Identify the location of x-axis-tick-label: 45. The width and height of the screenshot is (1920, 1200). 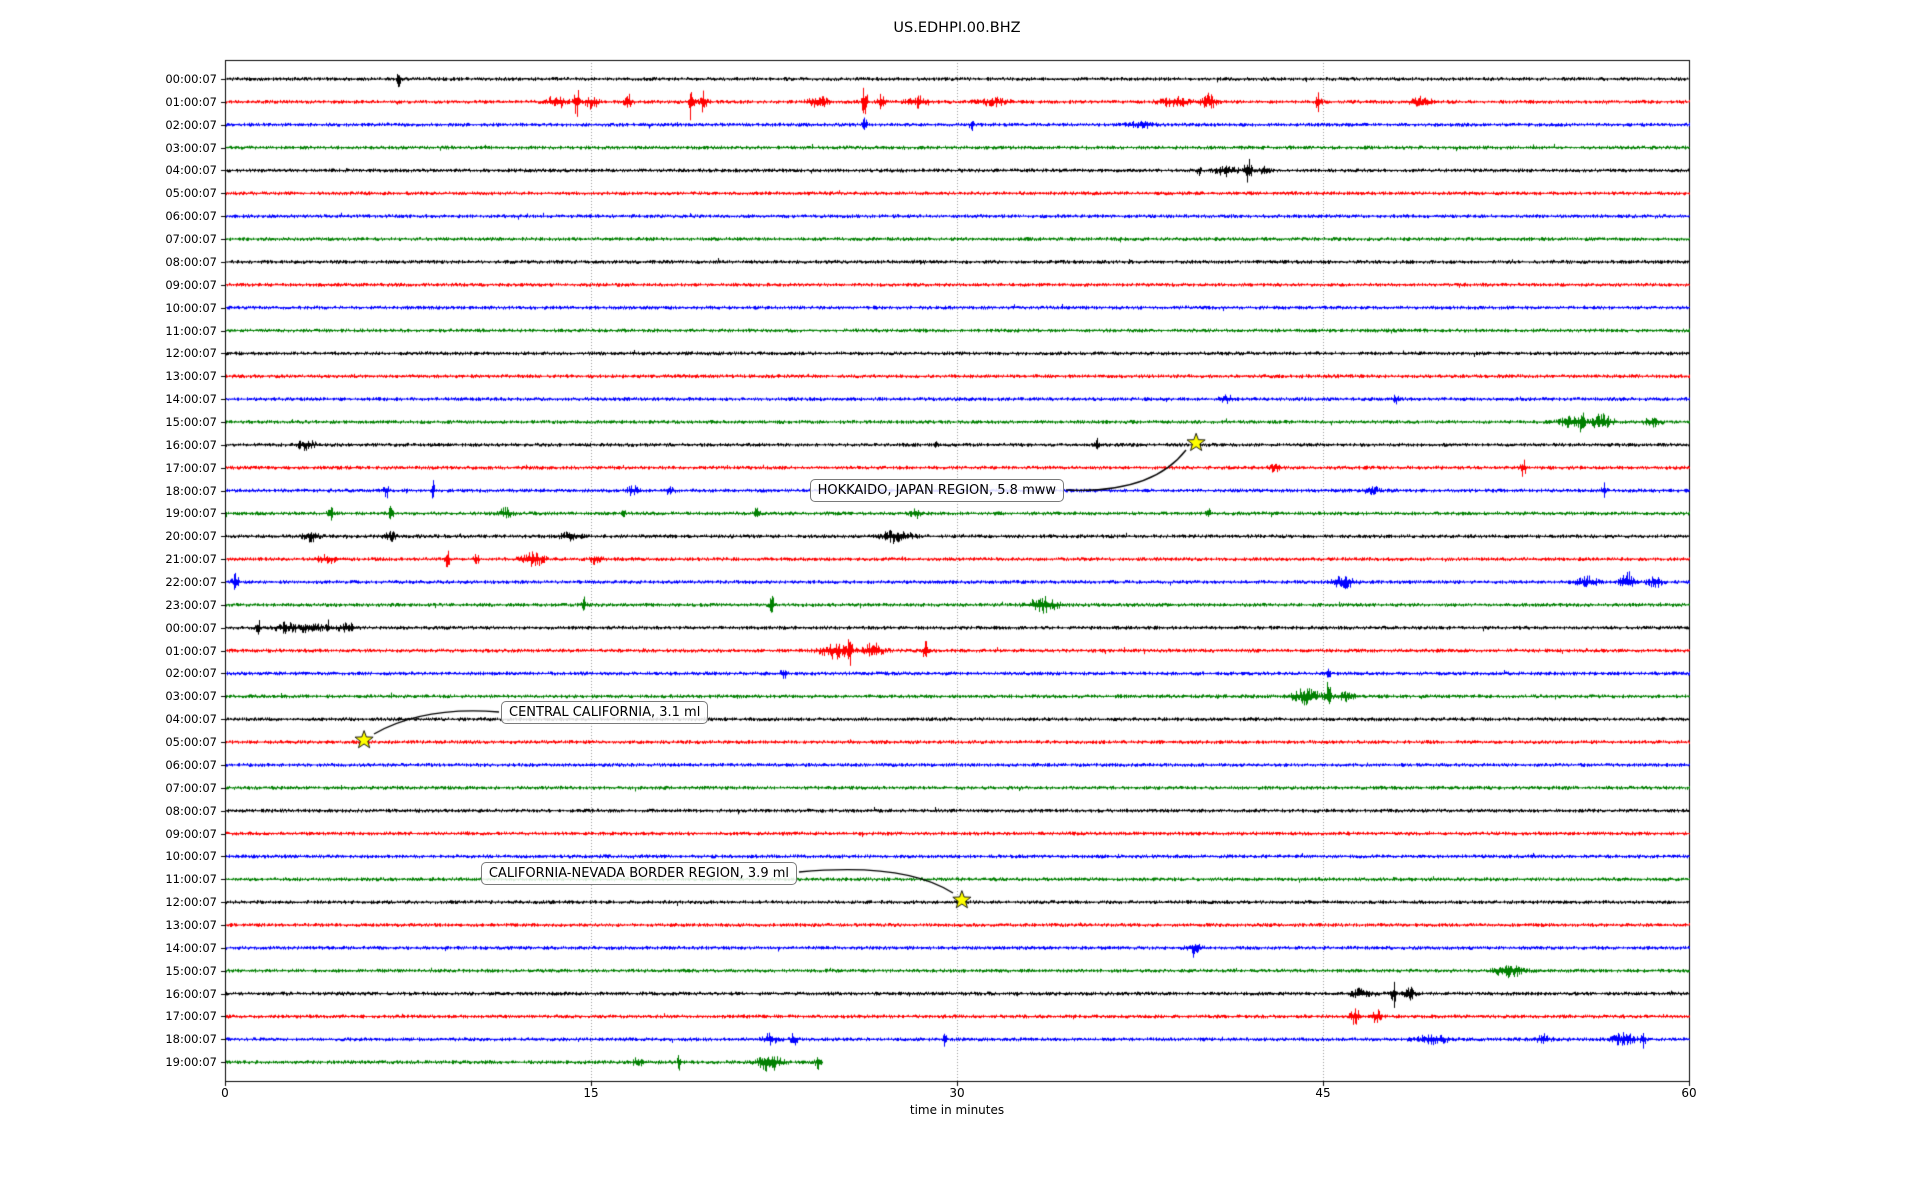
(1323, 1093).